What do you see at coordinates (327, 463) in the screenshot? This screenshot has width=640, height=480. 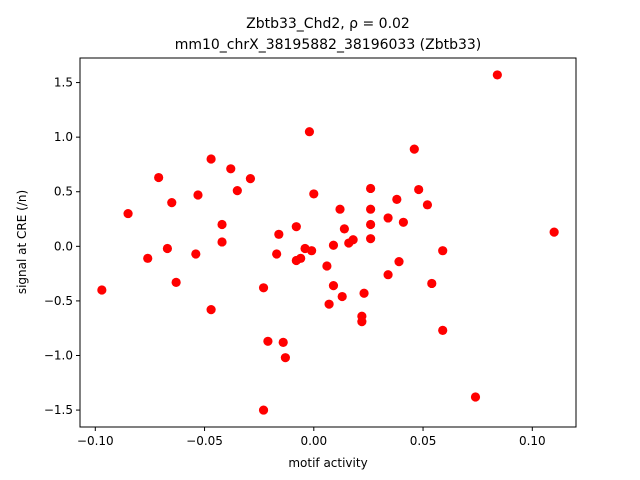 I see `x-axis-label: motif activity` at bounding box center [327, 463].